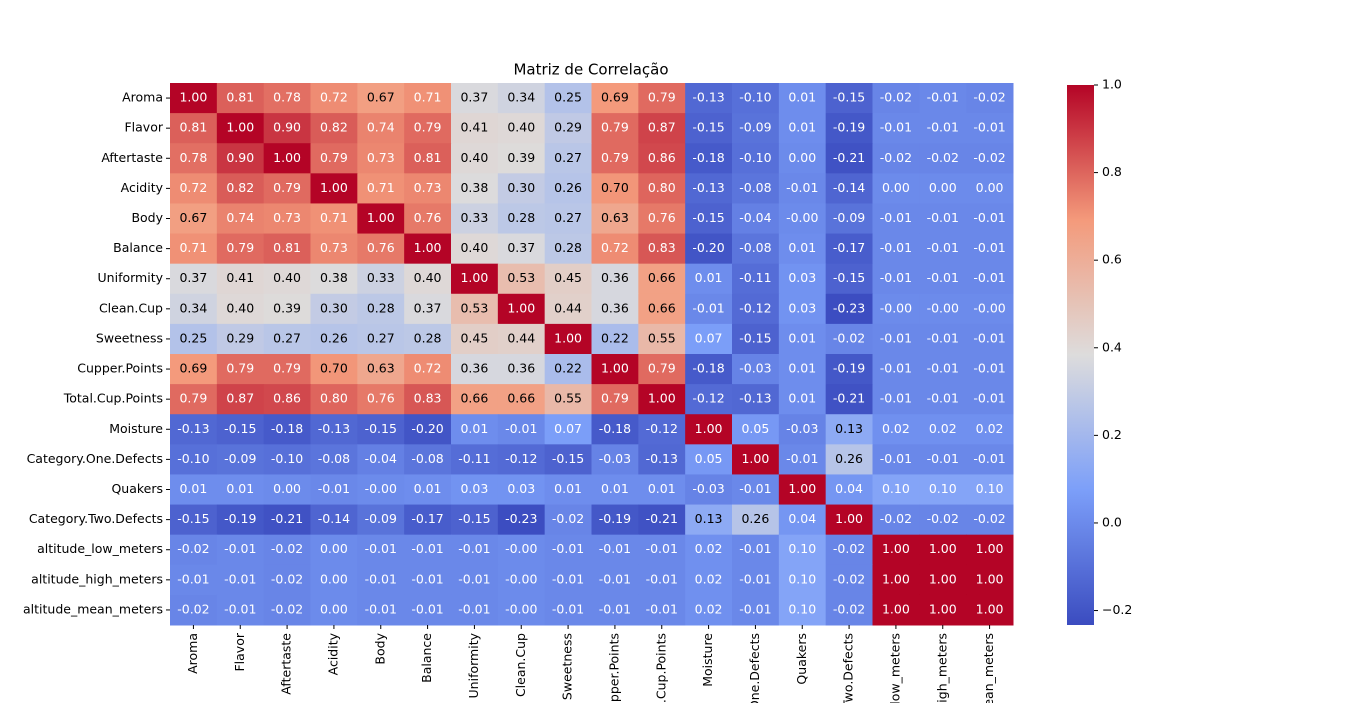  I want to click on cell-label: -0.04, so click(381, 458).